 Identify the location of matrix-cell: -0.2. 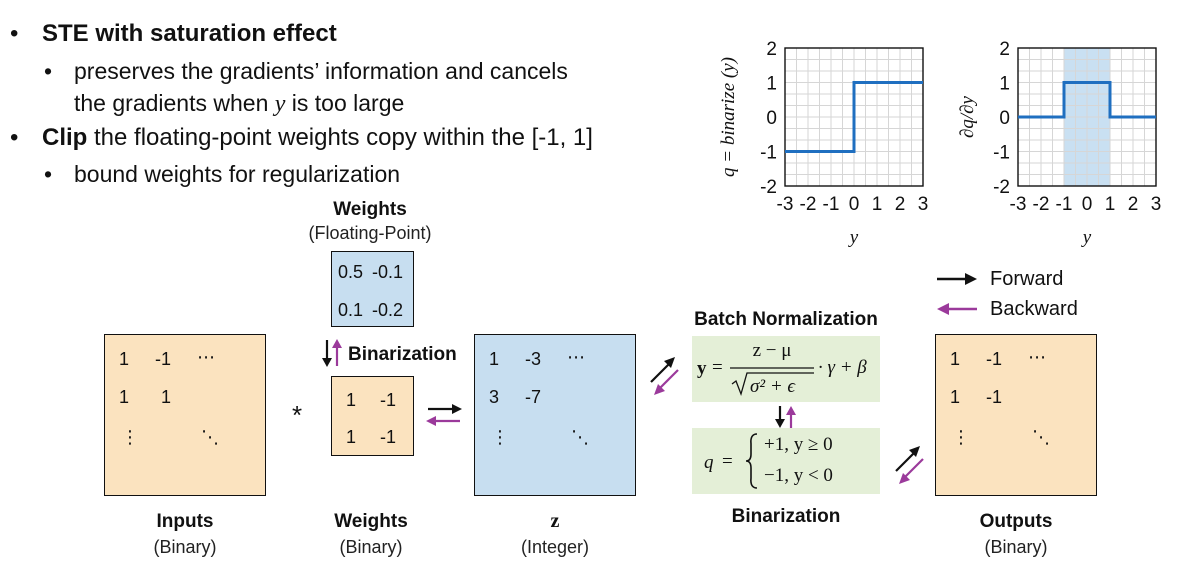
(388, 310).